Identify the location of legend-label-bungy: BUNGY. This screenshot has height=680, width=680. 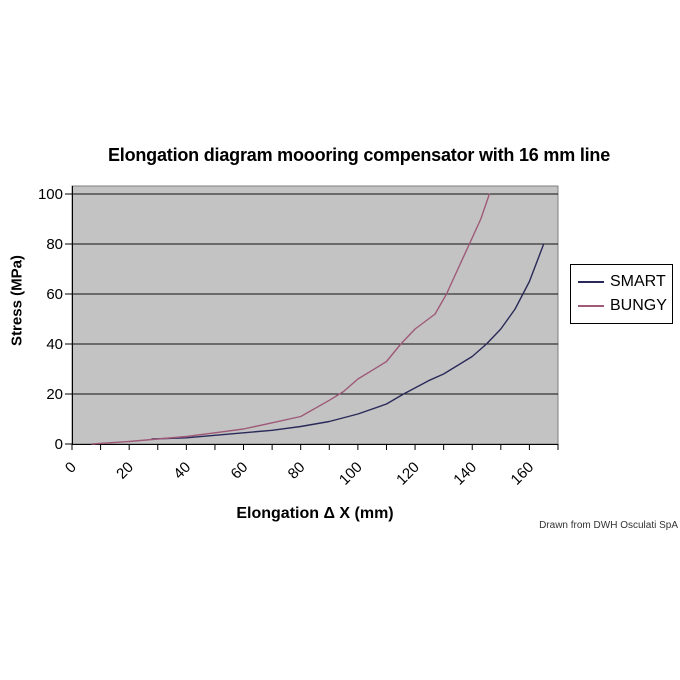
(638, 305).